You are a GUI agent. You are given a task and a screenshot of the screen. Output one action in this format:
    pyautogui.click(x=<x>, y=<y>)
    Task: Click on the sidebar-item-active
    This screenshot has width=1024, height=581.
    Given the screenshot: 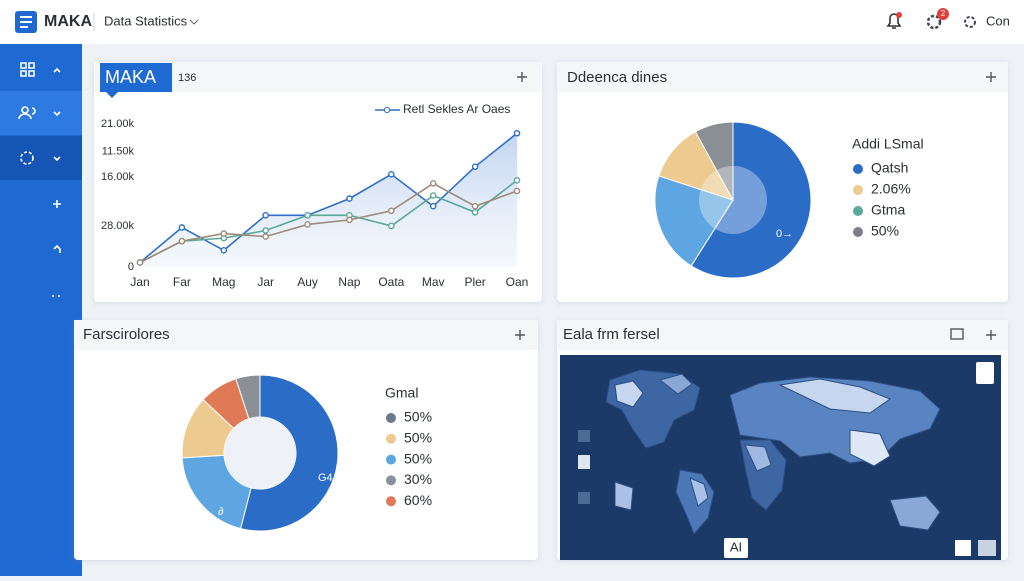 What is the action you would take?
    pyautogui.click(x=41, y=158)
    